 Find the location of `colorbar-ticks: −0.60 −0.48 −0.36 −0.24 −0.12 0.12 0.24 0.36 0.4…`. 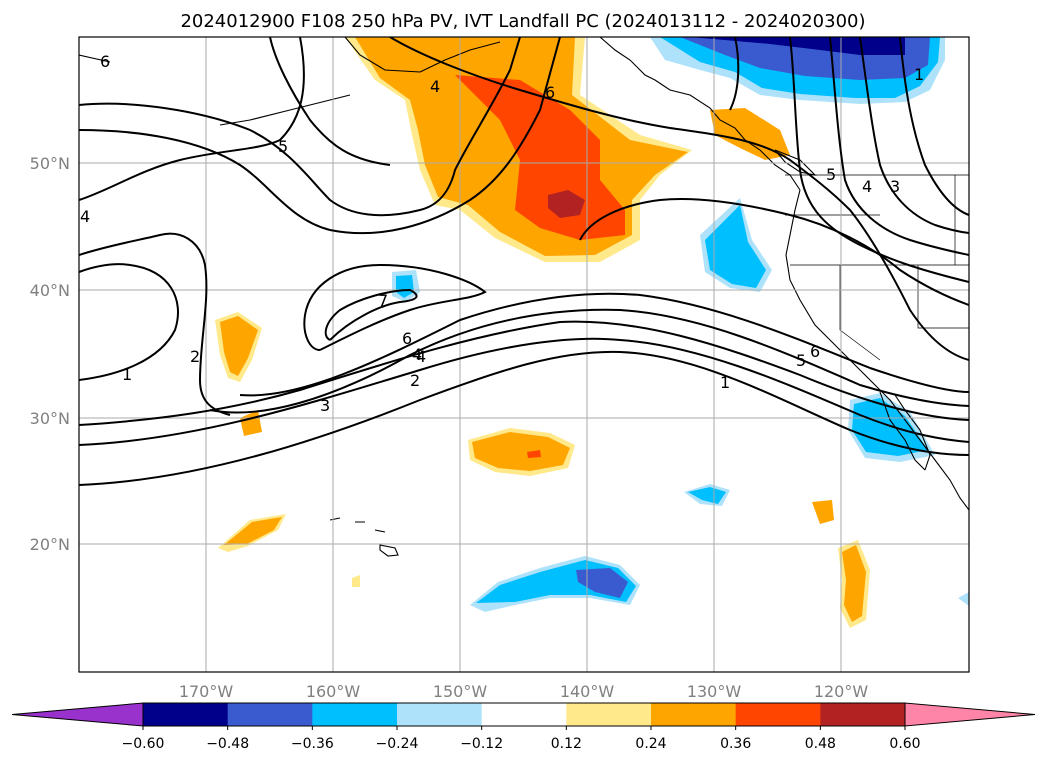

colorbar-ticks: −0.60 −0.48 −0.36 −0.24 −0.12 0.12 0.24 0.36 0.4… is located at coordinates (521, 739).